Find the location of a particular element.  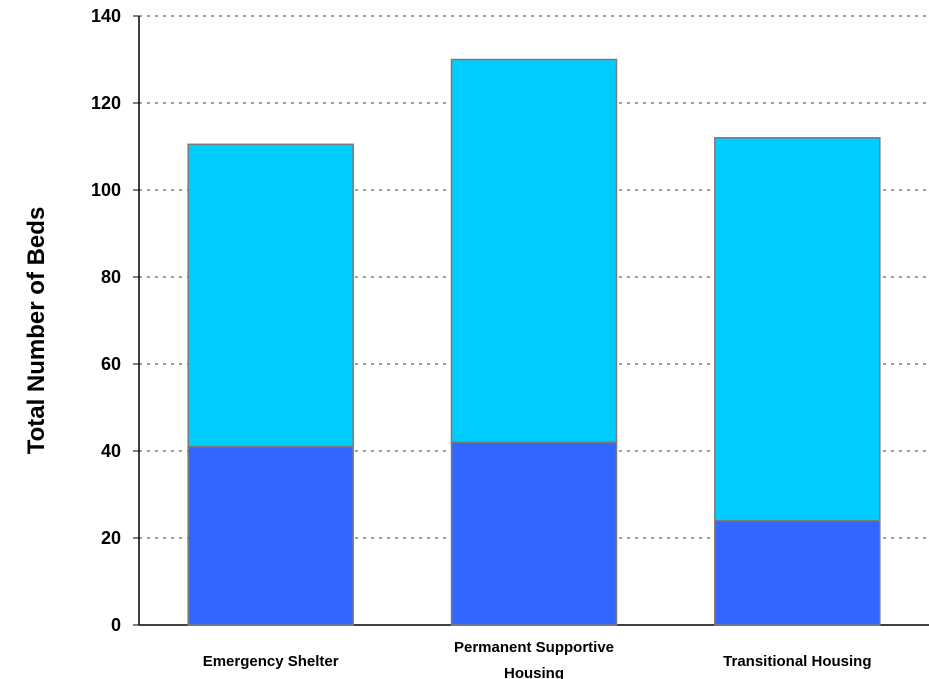

y-tick-label: 80 is located at coordinates (111, 277).